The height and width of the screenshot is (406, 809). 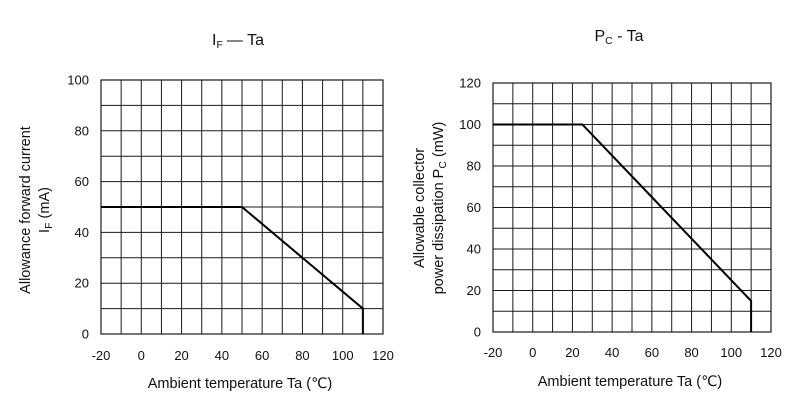 I want to click on y-tick-label: 120, so click(x=470, y=83).